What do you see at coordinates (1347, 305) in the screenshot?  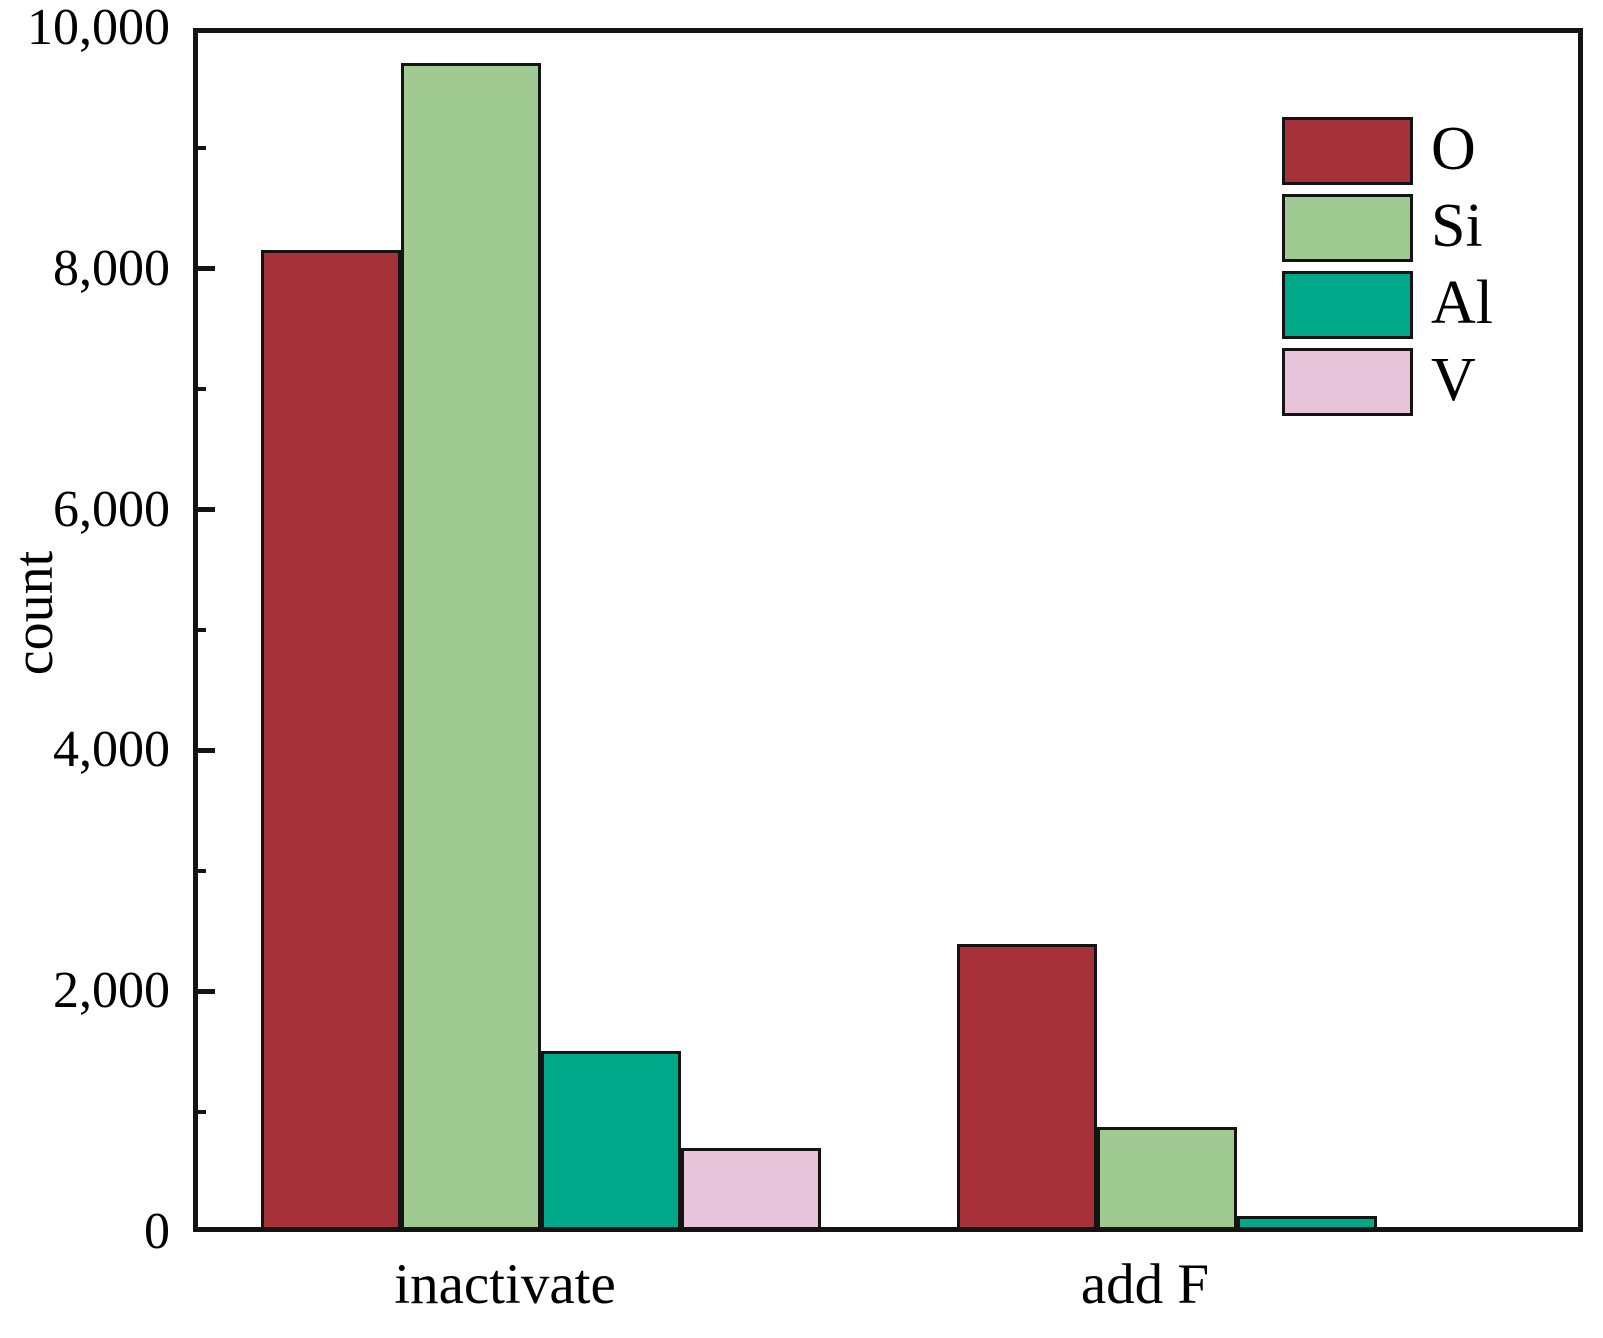 I see `legend-swatch-al` at bounding box center [1347, 305].